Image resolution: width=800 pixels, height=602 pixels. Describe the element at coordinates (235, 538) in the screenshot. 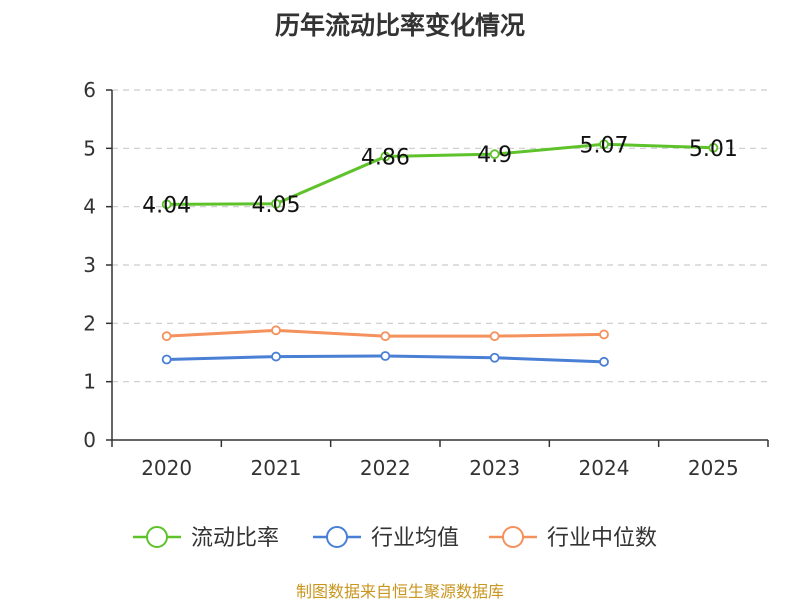

I see `legend-label: 流动比率` at that location.